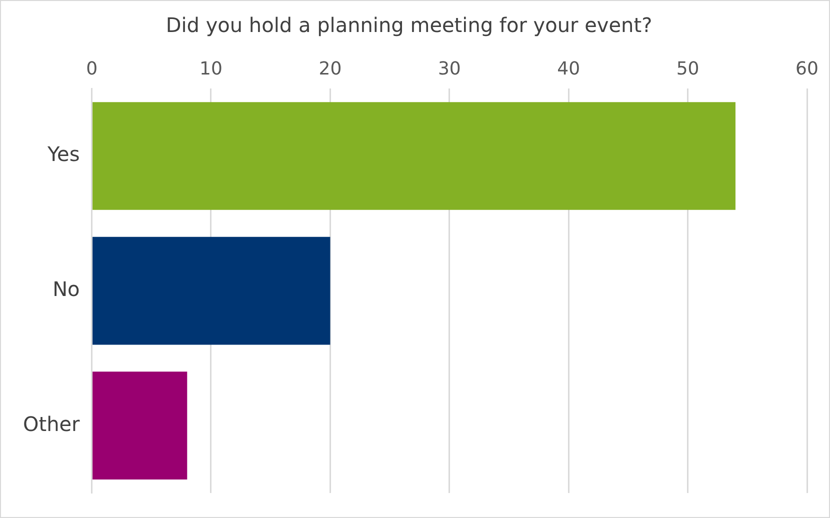 The width and height of the screenshot is (830, 518). I want to click on y-tick-label: No, so click(66, 289).